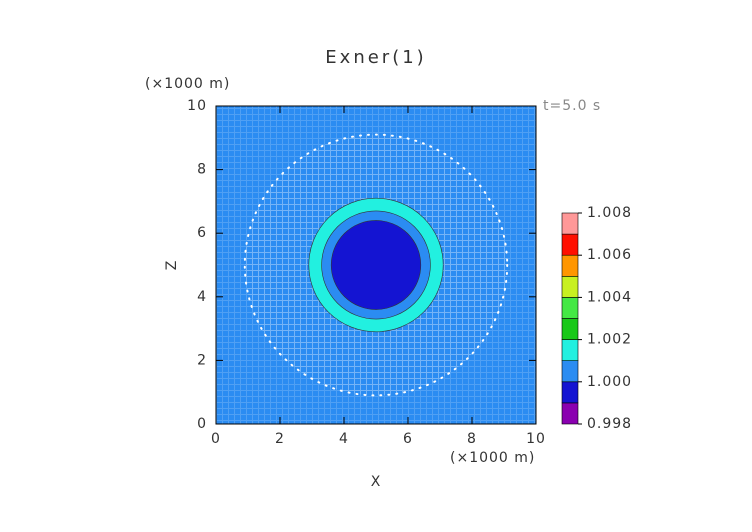 The image size is (752, 532). What do you see at coordinates (609, 213) in the screenshot?
I see `colorbar-label: 1.008` at bounding box center [609, 213].